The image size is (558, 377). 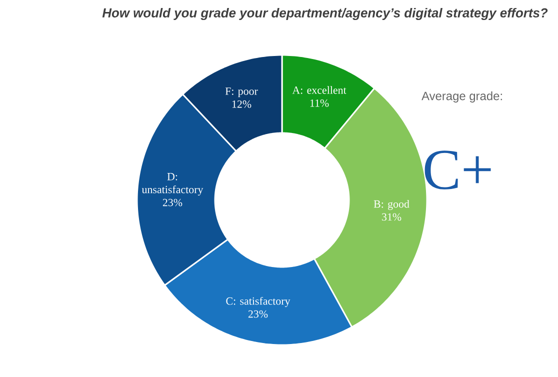 What do you see at coordinates (319, 103) in the screenshot?
I see `data-label: 11%` at bounding box center [319, 103].